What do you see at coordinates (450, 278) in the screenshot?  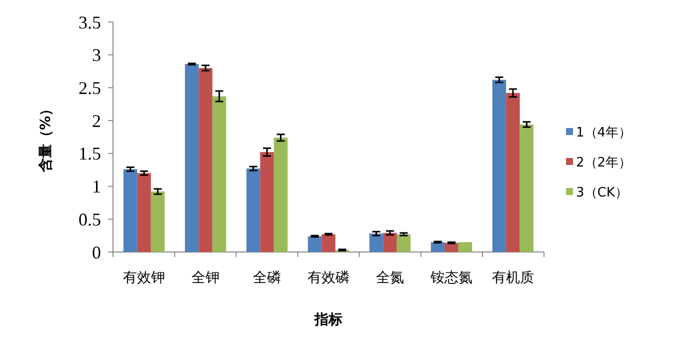 I see `x-tick-label: 铵态氮` at bounding box center [450, 278].